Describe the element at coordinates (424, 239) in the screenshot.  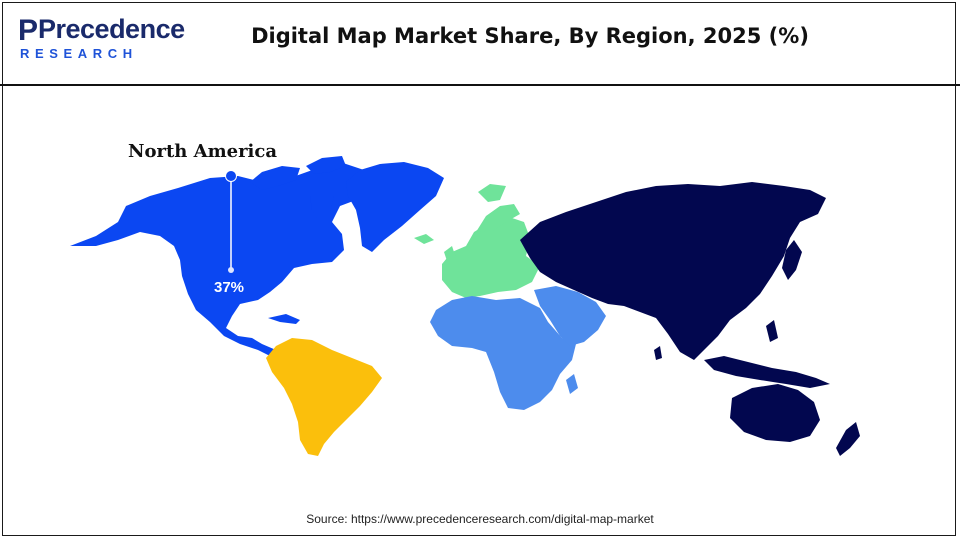
I see `iceland` at that location.